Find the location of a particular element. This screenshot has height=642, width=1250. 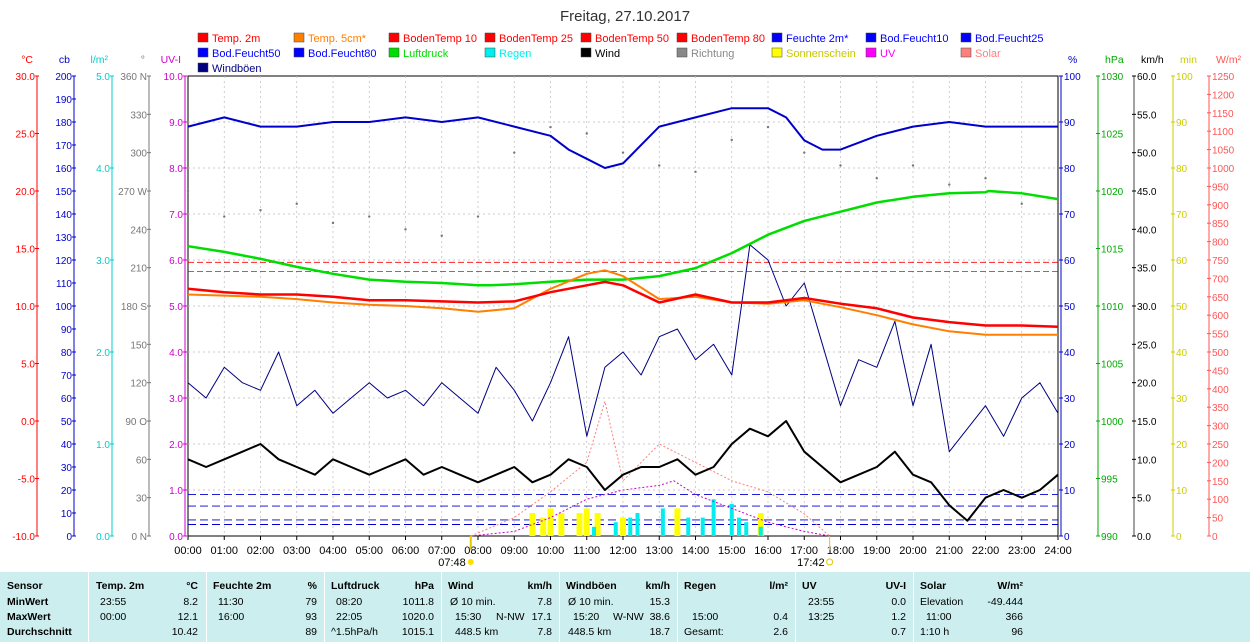

legend-label: Solar is located at coordinates (988, 54).